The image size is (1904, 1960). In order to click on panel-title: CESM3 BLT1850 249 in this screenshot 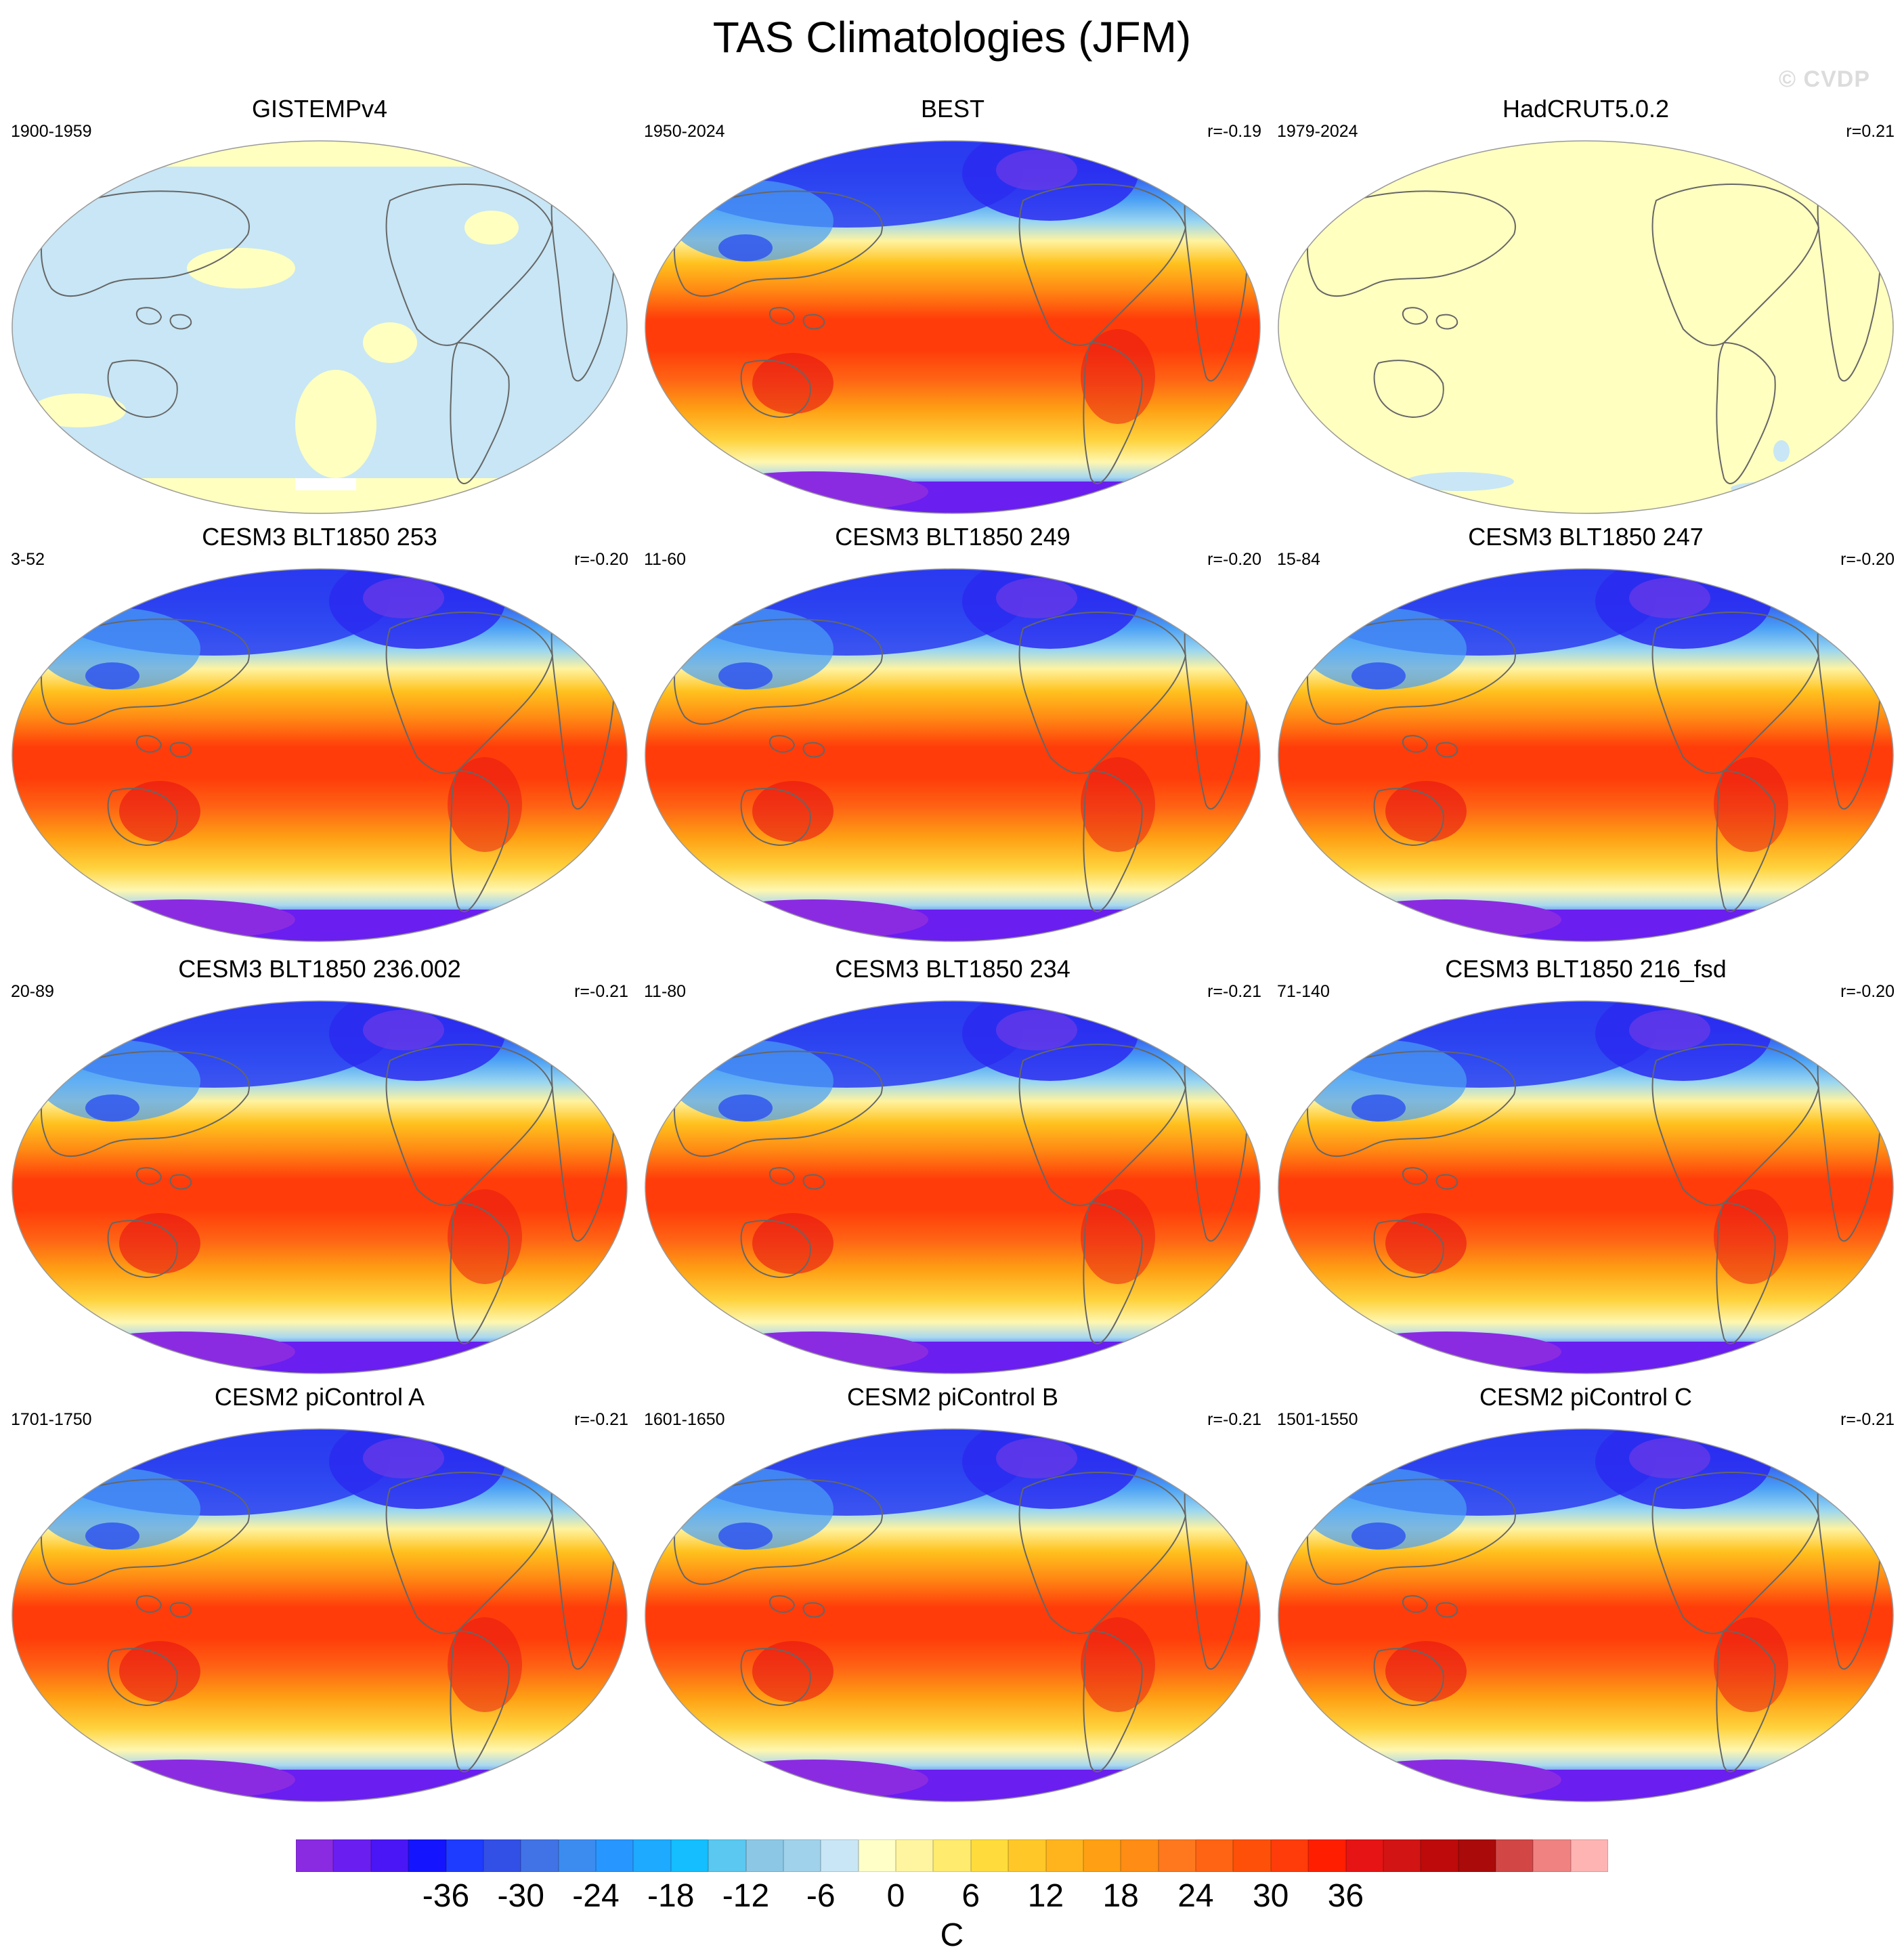, I will do `click(953, 537)`.